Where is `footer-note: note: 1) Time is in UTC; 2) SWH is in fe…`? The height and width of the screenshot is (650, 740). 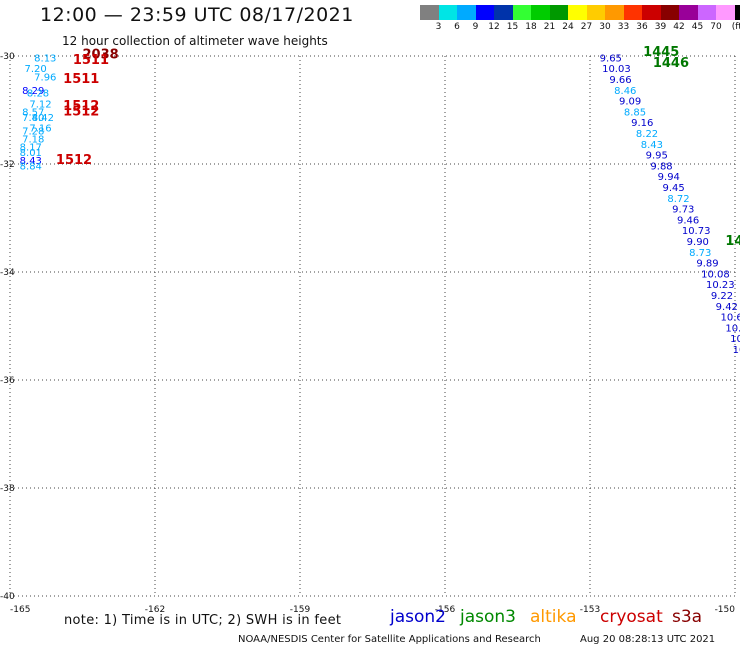 footer-note: note: 1) Time is in UTC; 2) SWH is in fe… is located at coordinates (203, 620).